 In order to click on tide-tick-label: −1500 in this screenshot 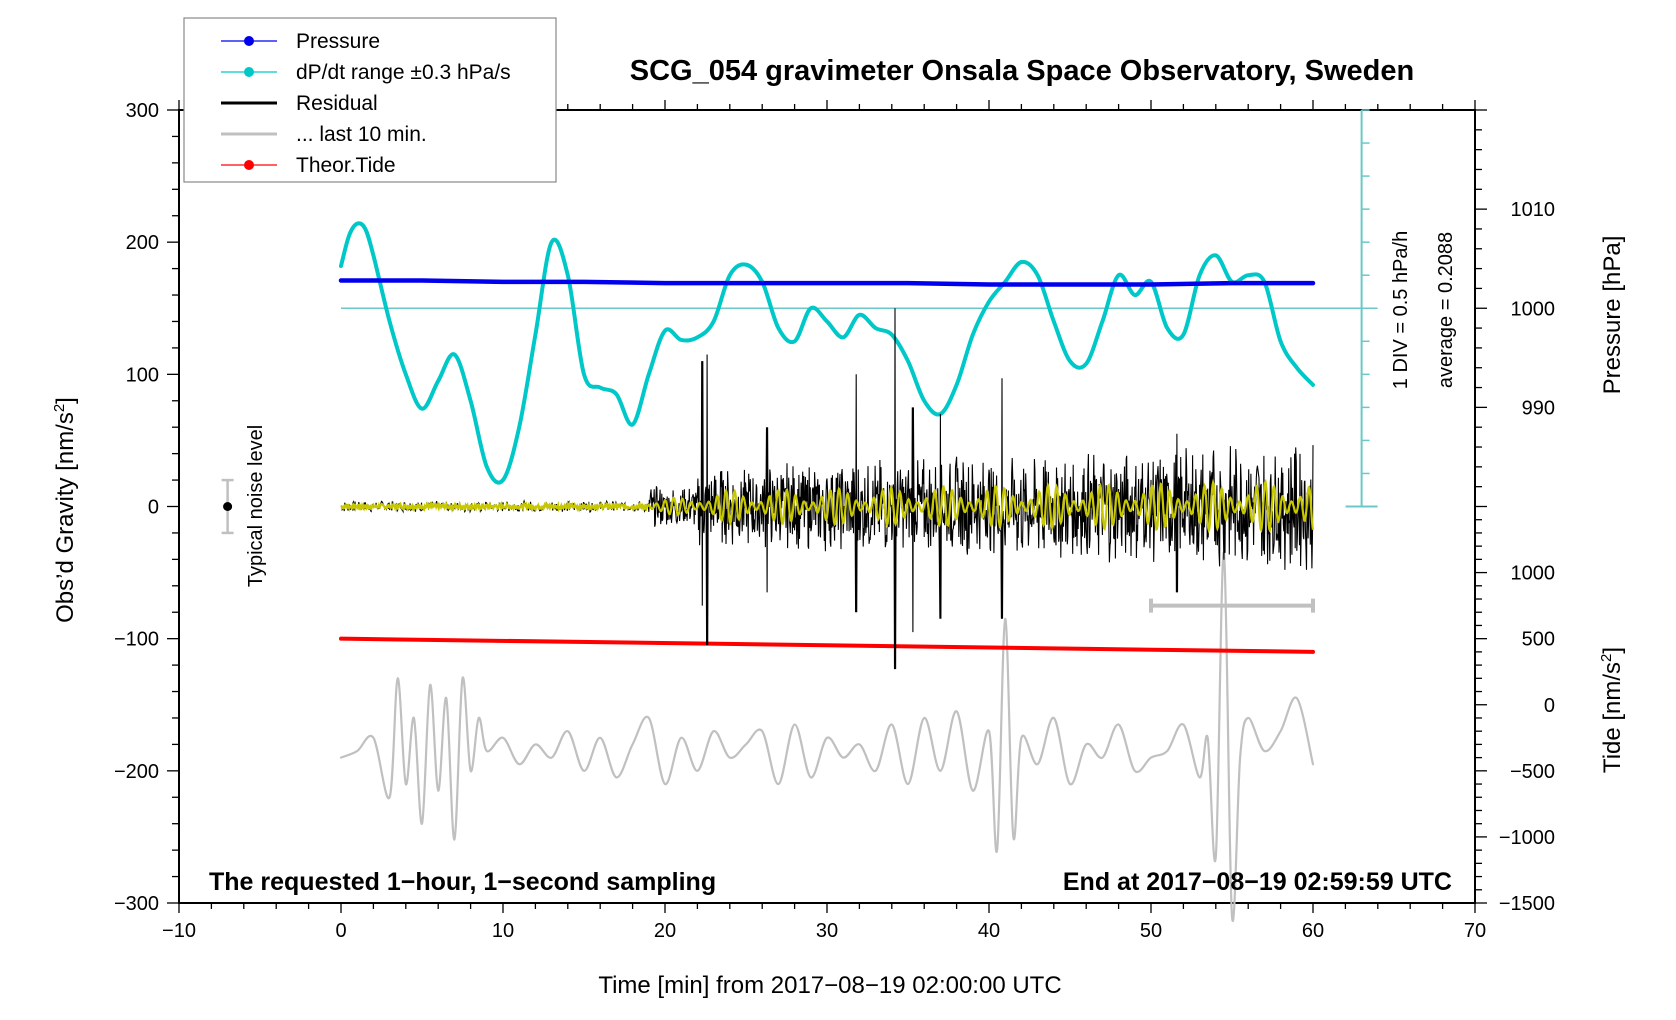, I will do `click(1527, 904)`.